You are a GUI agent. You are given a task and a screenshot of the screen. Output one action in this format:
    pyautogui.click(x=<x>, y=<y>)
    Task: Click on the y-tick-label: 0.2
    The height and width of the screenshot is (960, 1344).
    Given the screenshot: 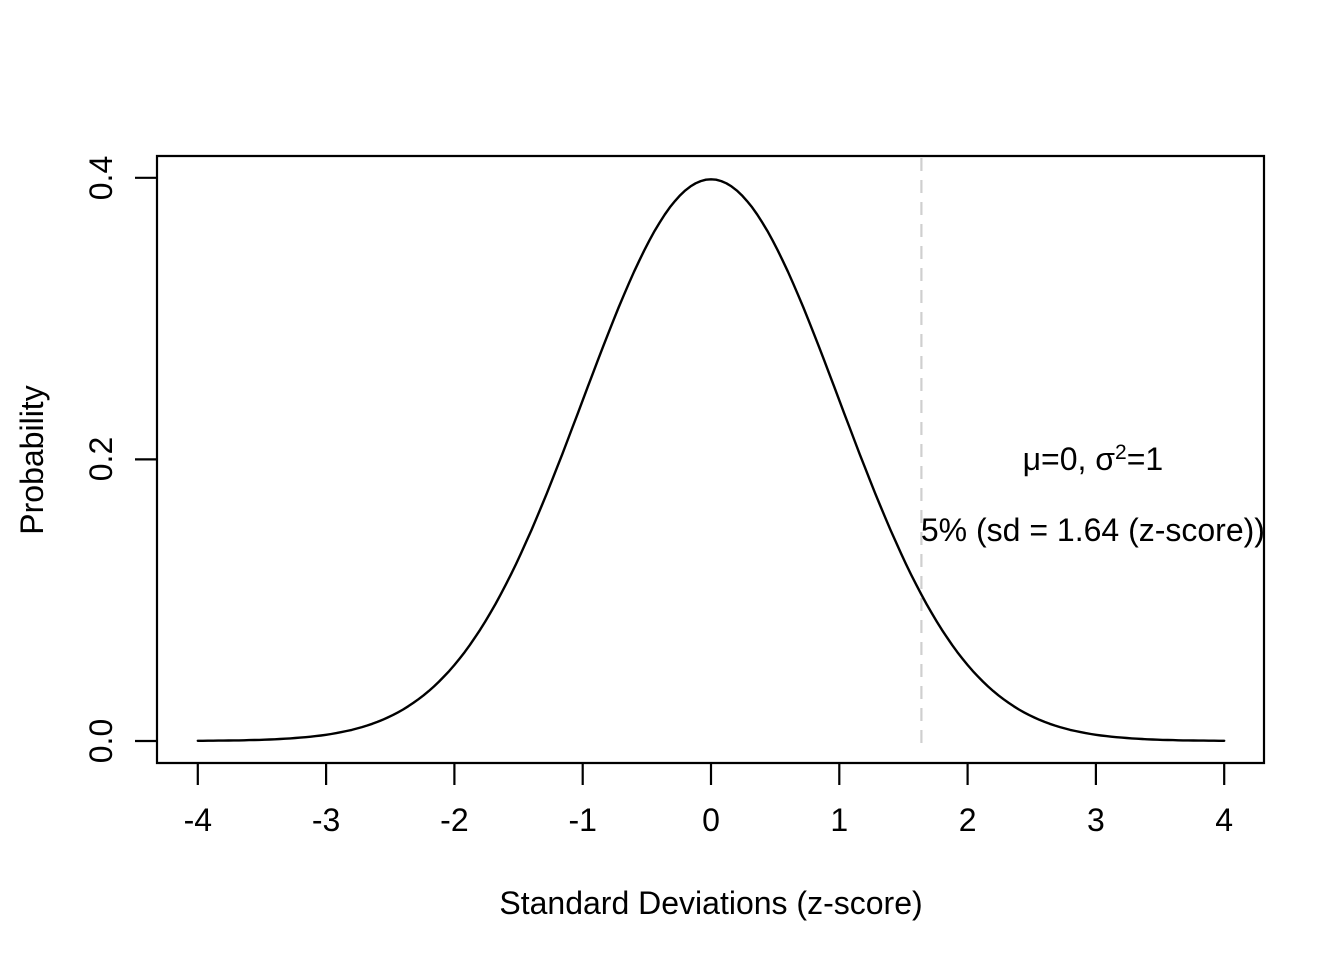 What is the action you would take?
    pyautogui.click(x=101, y=459)
    